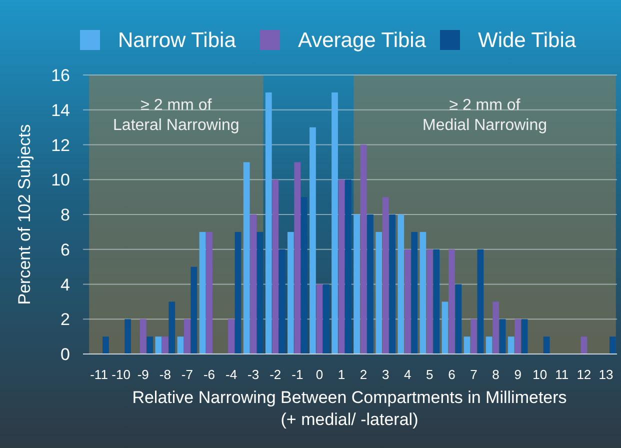 Image resolution: width=621 pixels, height=448 pixels. What do you see at coordinates (386, 374) in the screenshot?
I see `x-tick-label: 3` at bounding box center [386, 374].